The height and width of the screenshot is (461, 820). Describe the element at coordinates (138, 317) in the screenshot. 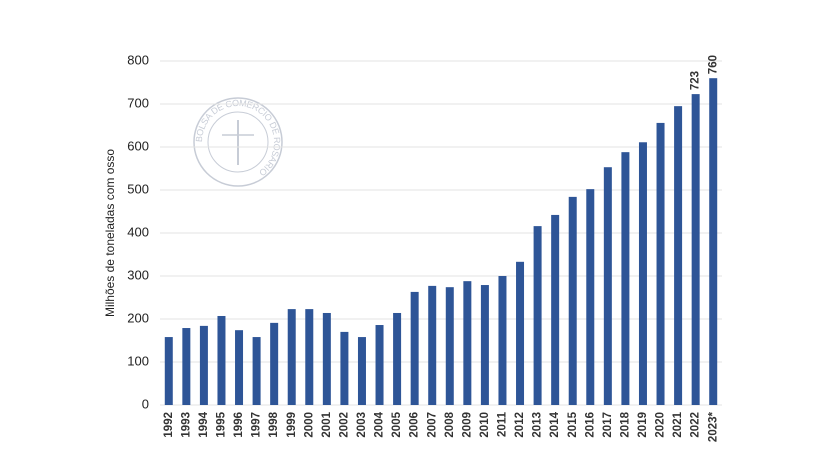

I see `y-tick-label: 200` at that location.